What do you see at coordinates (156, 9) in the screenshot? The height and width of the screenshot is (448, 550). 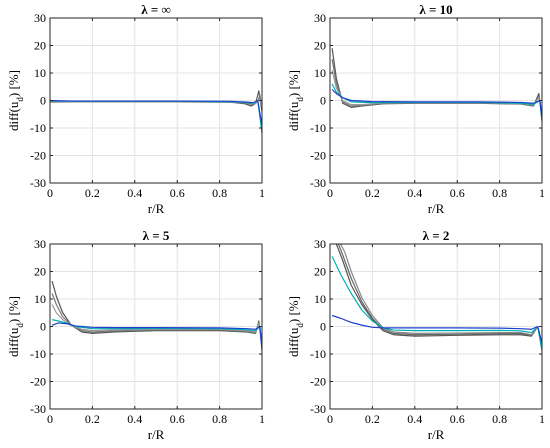 I see `subplot-title: λ = ∞` at bounding box center [156, 9].